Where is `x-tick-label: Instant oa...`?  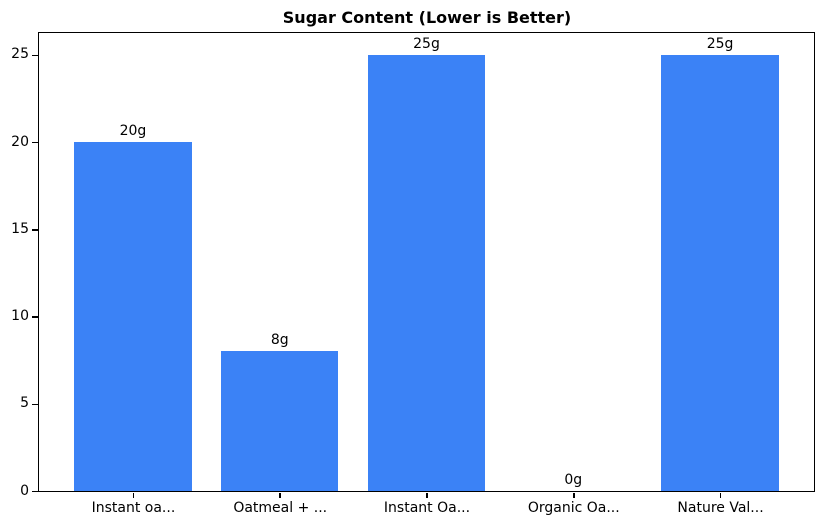 x-tick-label: Instant oa... is located at coordinates (133, 508).